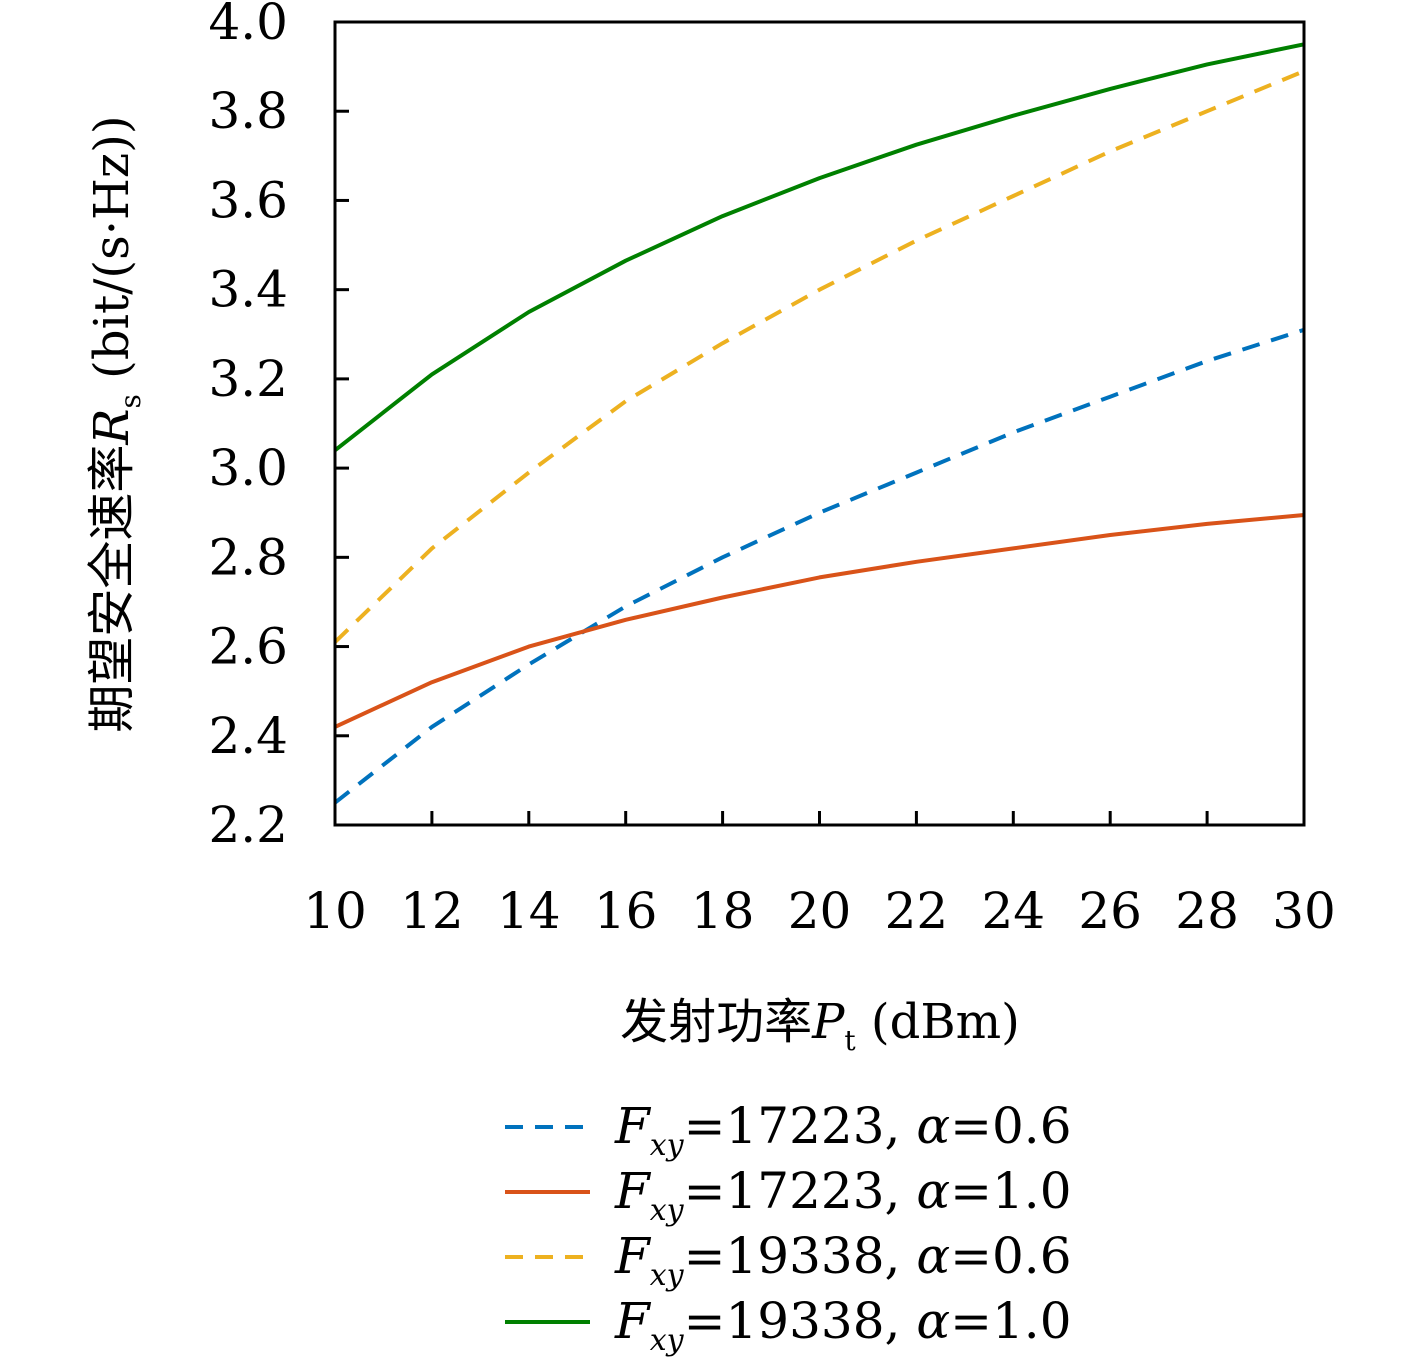  I want to click on legend-label: Fxy=19338, α=0.6, so click(843, 1260).